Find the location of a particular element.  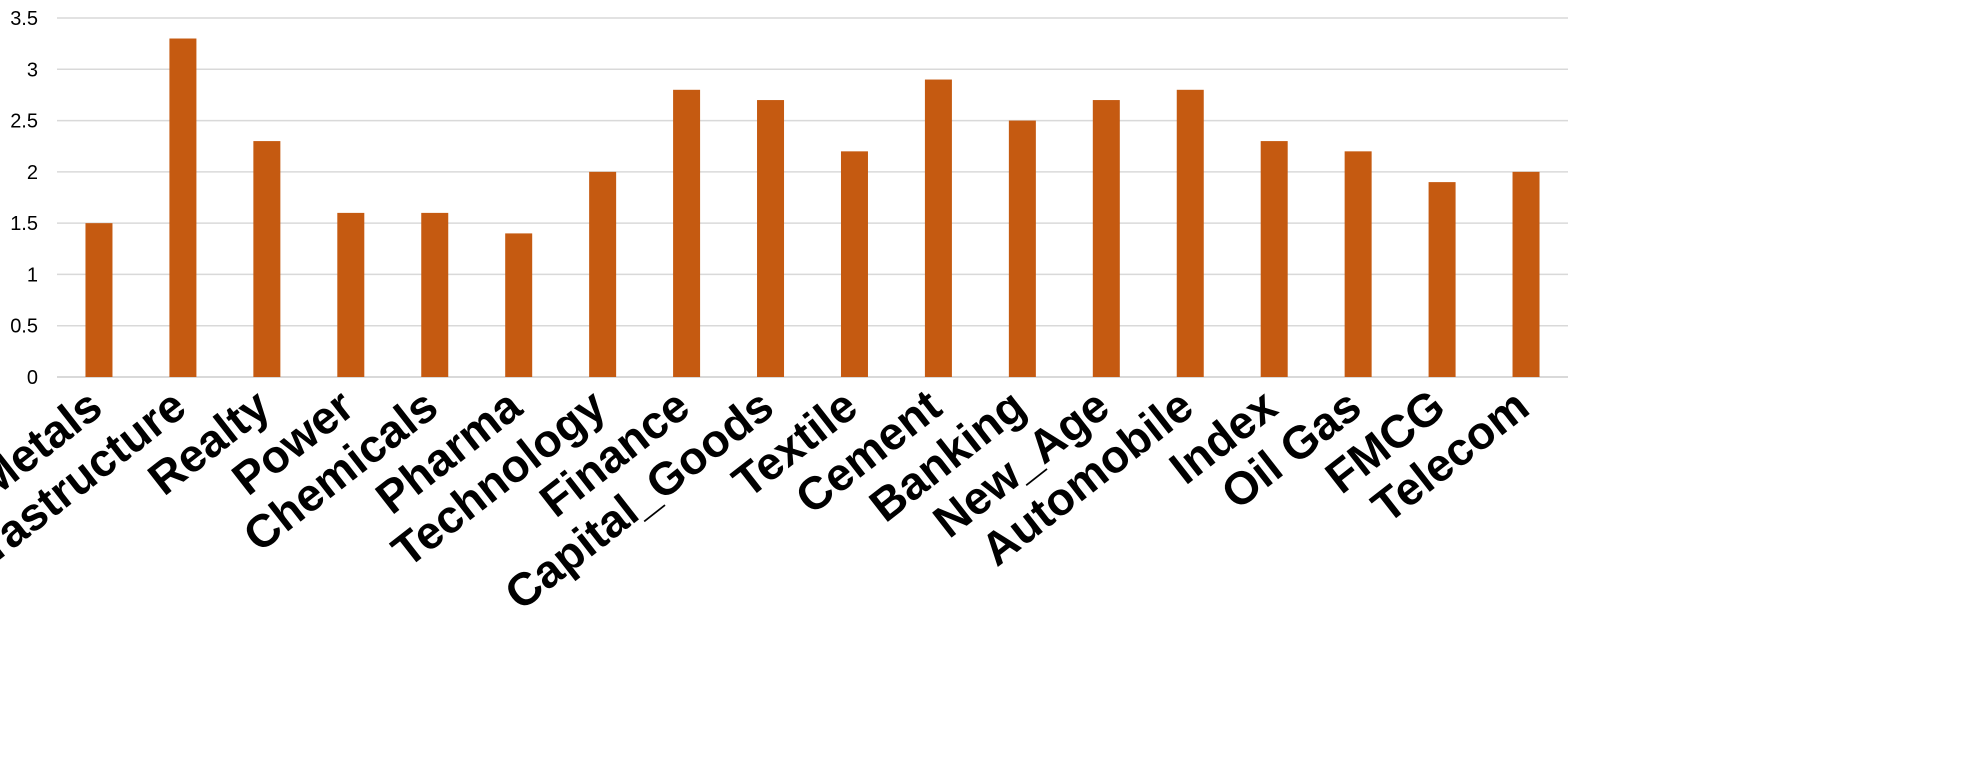

bar-finance is located at coordinates (687, 233).